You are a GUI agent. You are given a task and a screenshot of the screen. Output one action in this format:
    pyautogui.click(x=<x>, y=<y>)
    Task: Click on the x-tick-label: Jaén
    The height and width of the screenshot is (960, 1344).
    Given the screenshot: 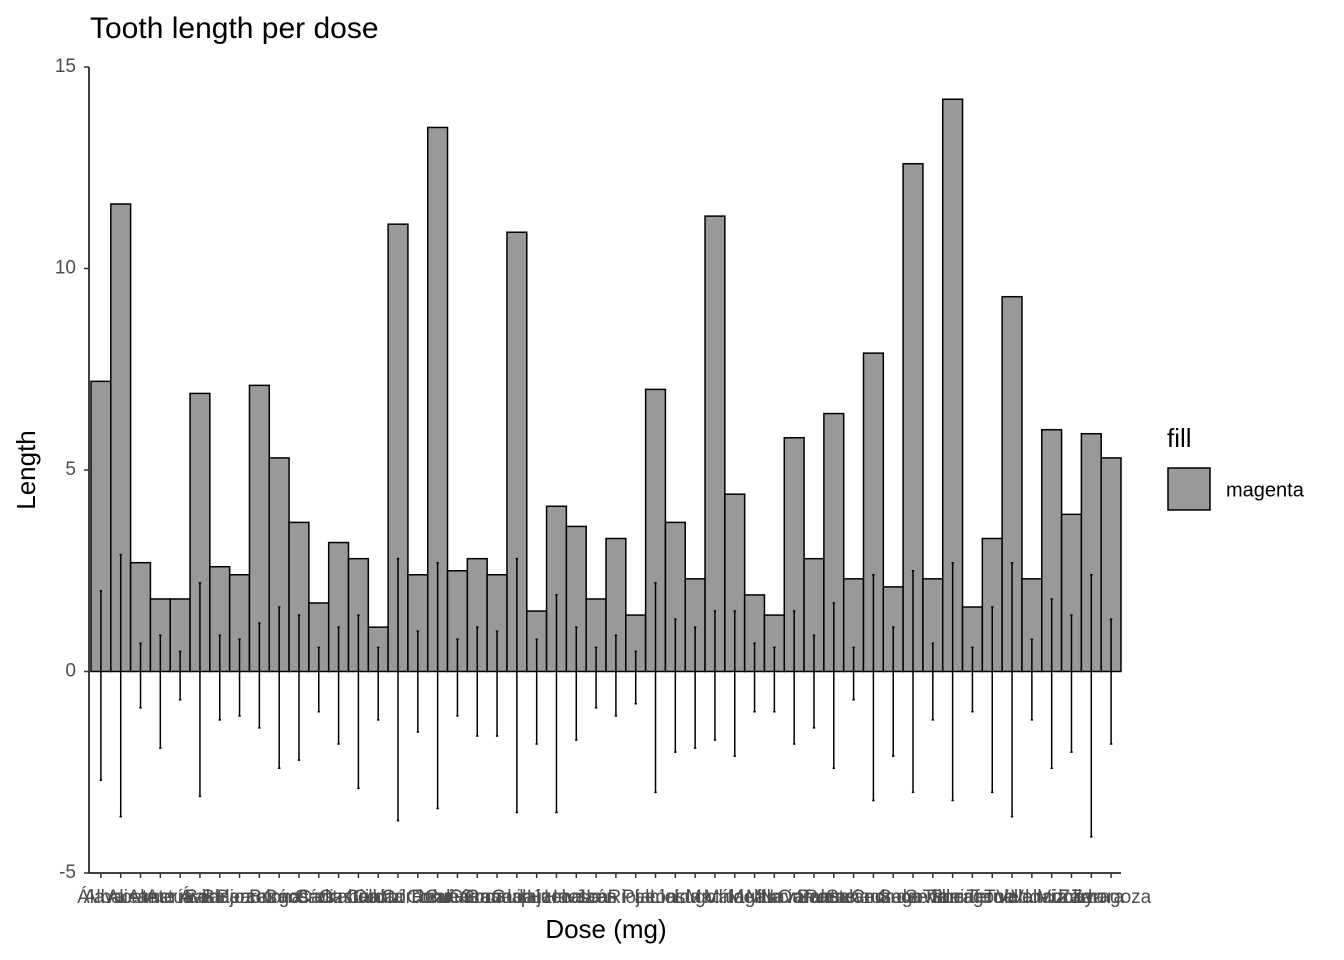 What is the action you would take?
    pyautogui.click(x=595, y=897)
    